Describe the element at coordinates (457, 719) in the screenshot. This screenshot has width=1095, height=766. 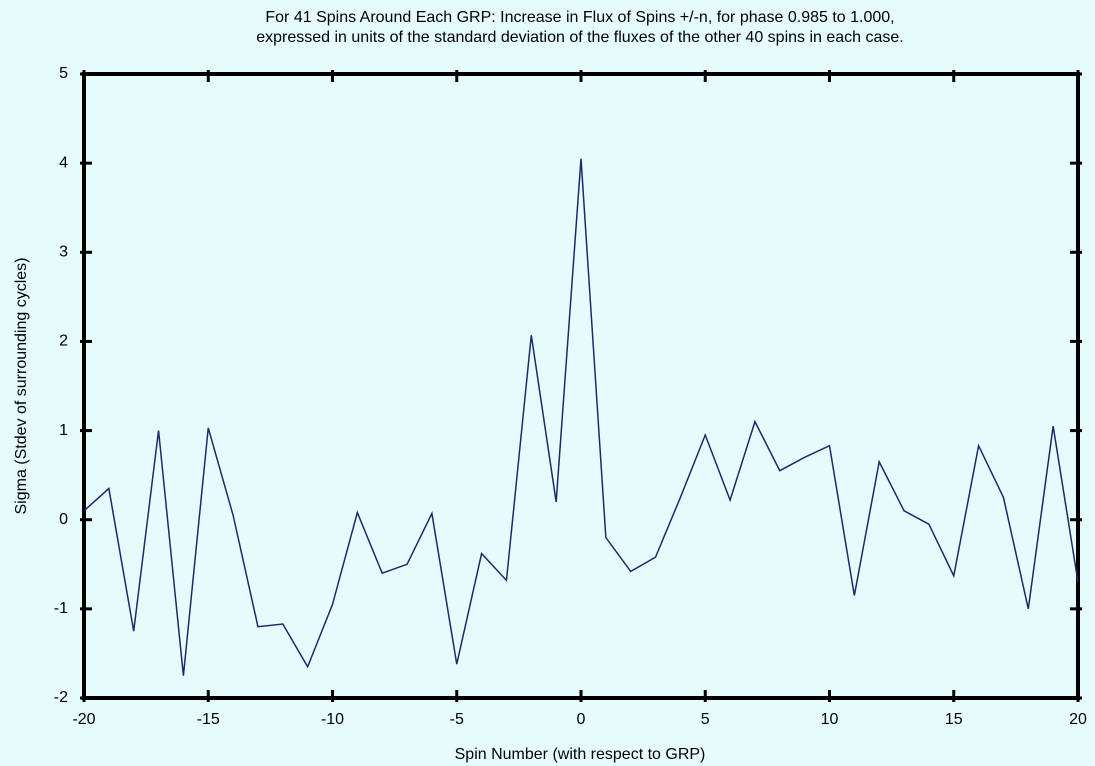
I see `x-tick-label: -5` at that location.